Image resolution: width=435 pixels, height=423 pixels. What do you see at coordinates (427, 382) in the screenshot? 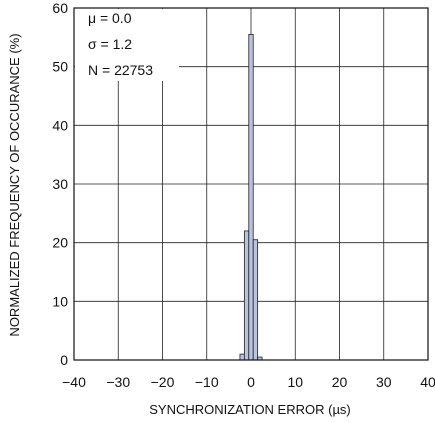
I see `x-tick-label: 40` at bounding box center [427, 382].